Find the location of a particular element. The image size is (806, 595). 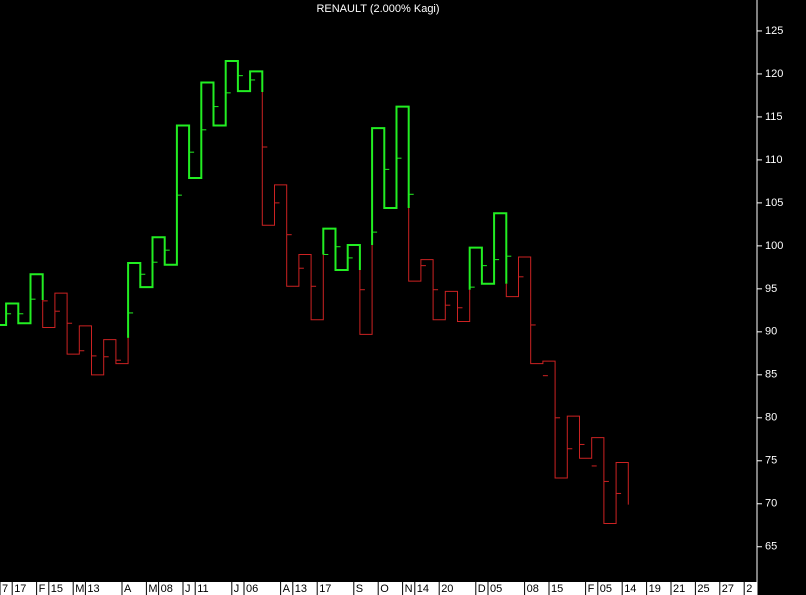

x-tick-label: 7 is located at coordinates (5, 589).